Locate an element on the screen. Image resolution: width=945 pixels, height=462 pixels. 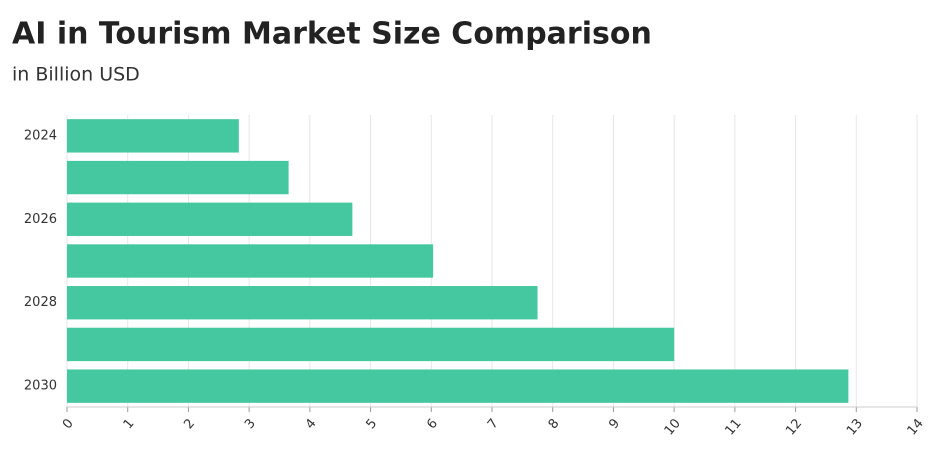
x-tick-label: 1 is located at coordinates (129, 424).